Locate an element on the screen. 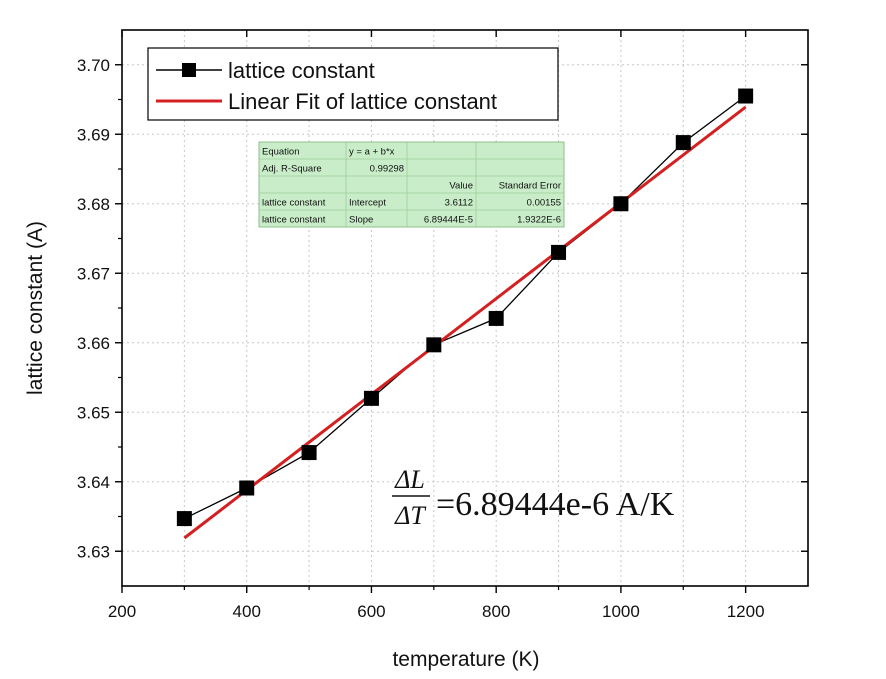 This screenshot has height=679, width=886. slope-annotation: ΔL ΔT =6.89444e-6 A/K is located at coordinates (533, 497).